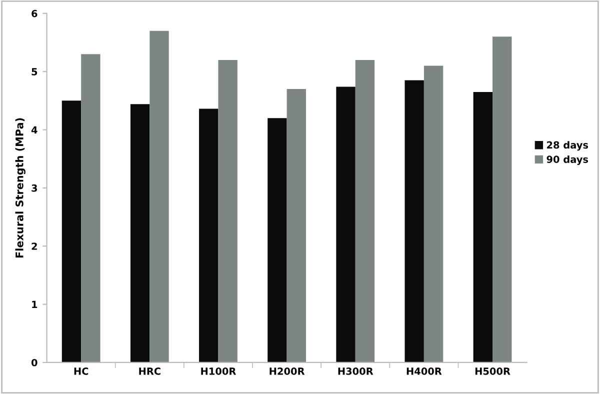 The image size is (600, 394). I want to click on x-tick-label: HRC, so click(149, 371).